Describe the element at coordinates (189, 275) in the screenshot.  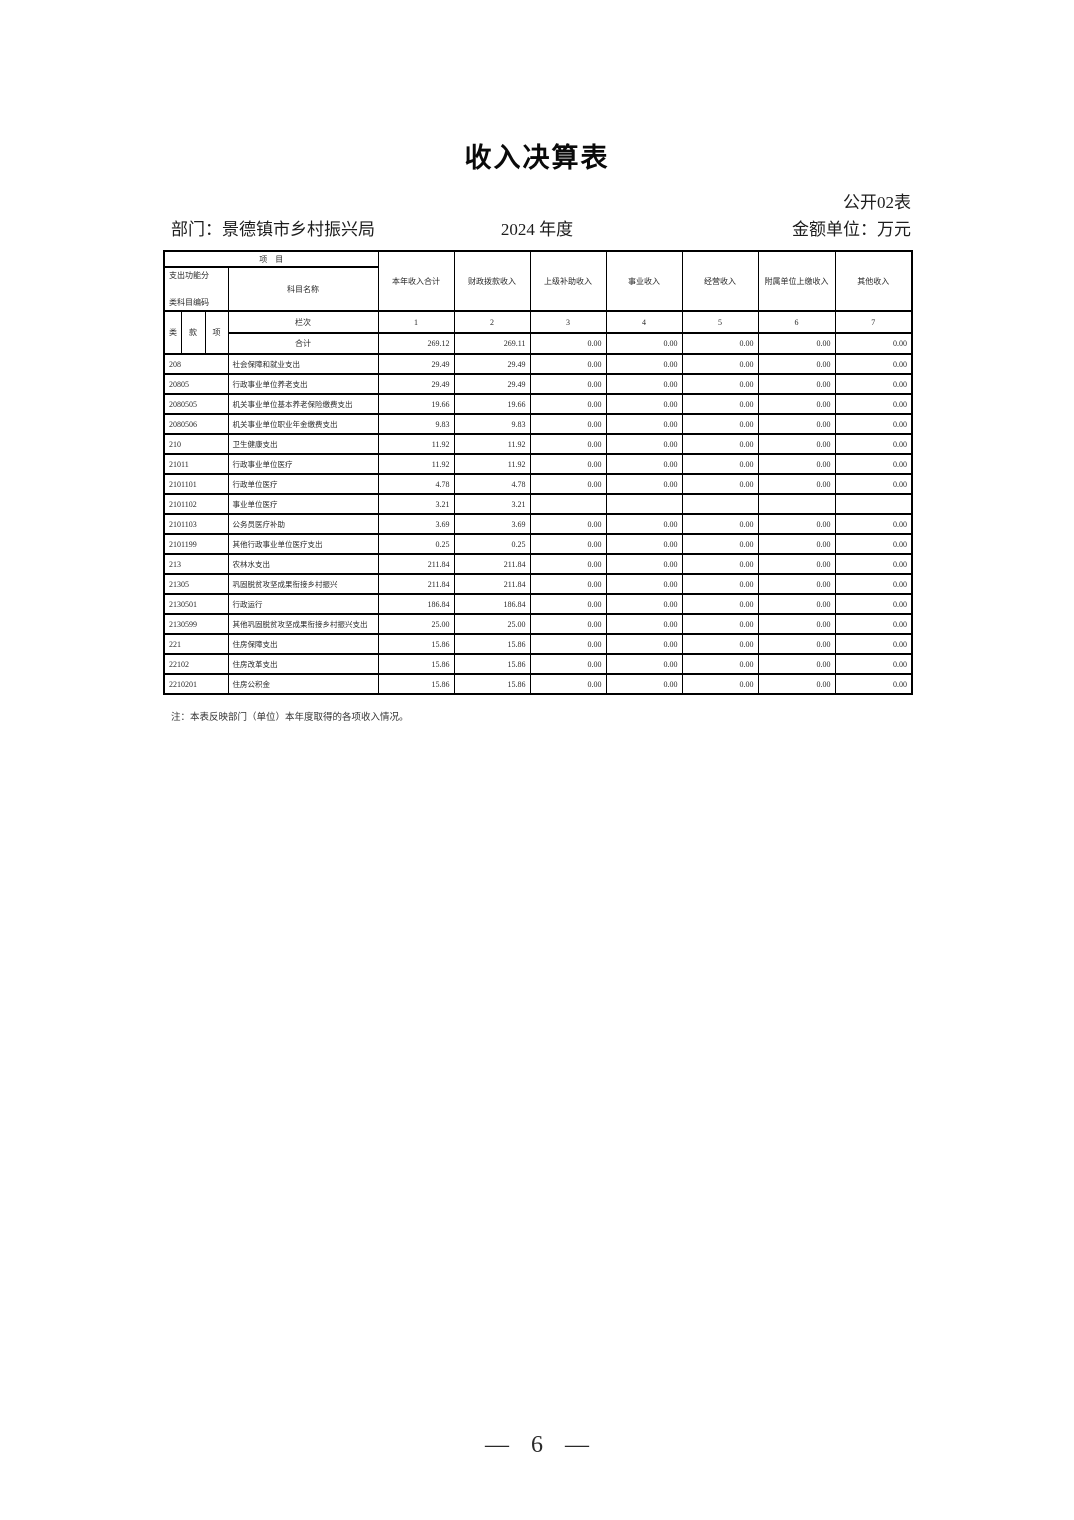
I see `code-header-line1: 支出功能分` at that location.